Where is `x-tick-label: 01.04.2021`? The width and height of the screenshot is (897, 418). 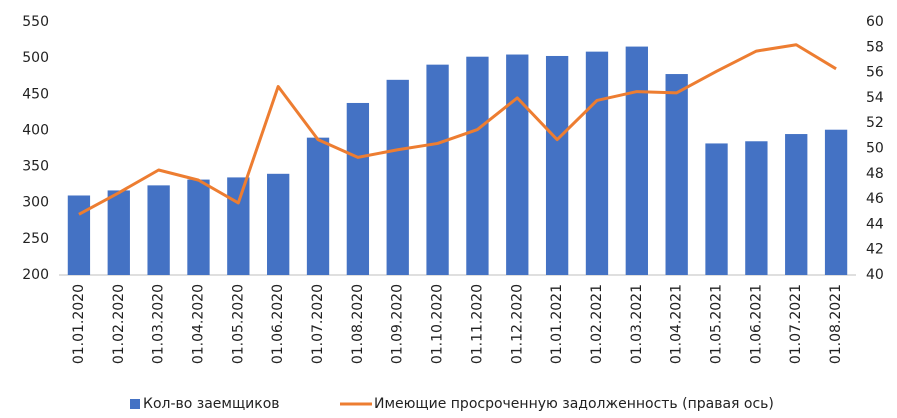
x-tick-label: 01.04.2021 is located at coordinates (677, 324).